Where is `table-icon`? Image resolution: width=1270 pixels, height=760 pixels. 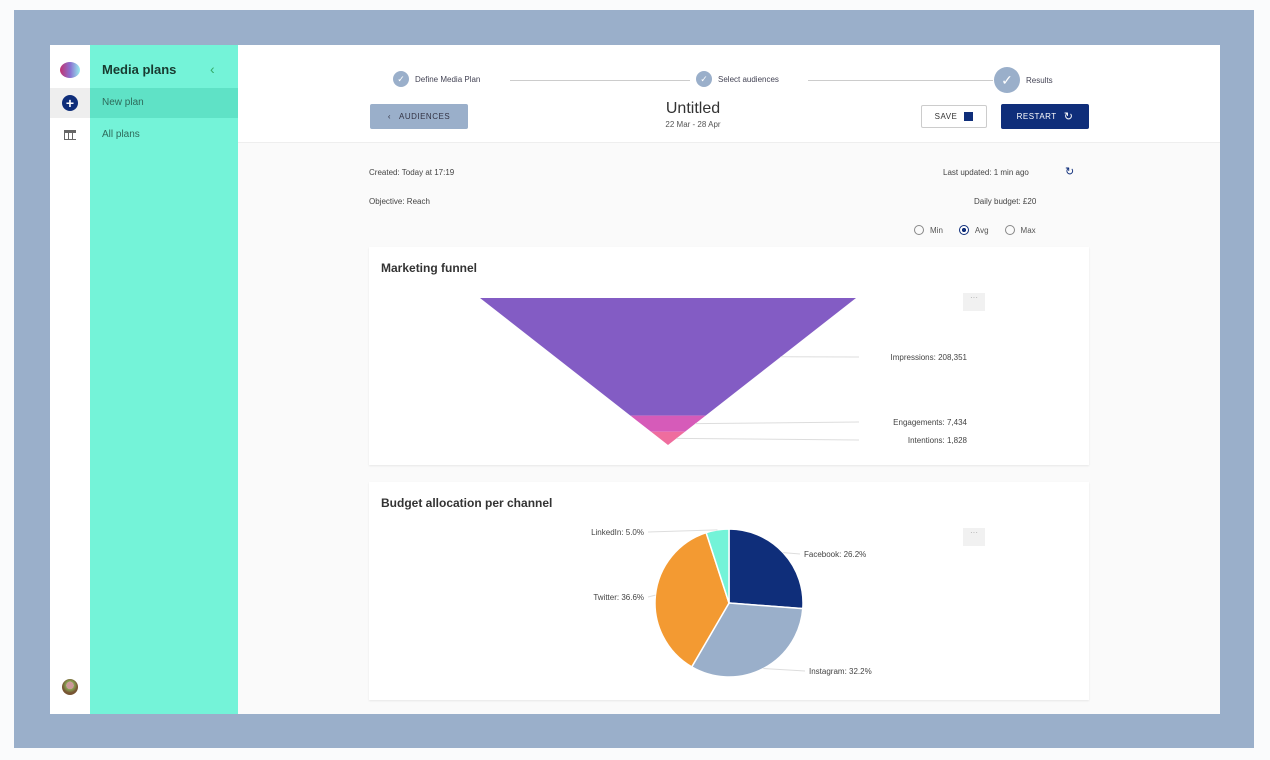
table-icon is located at coordinates (70, 135).